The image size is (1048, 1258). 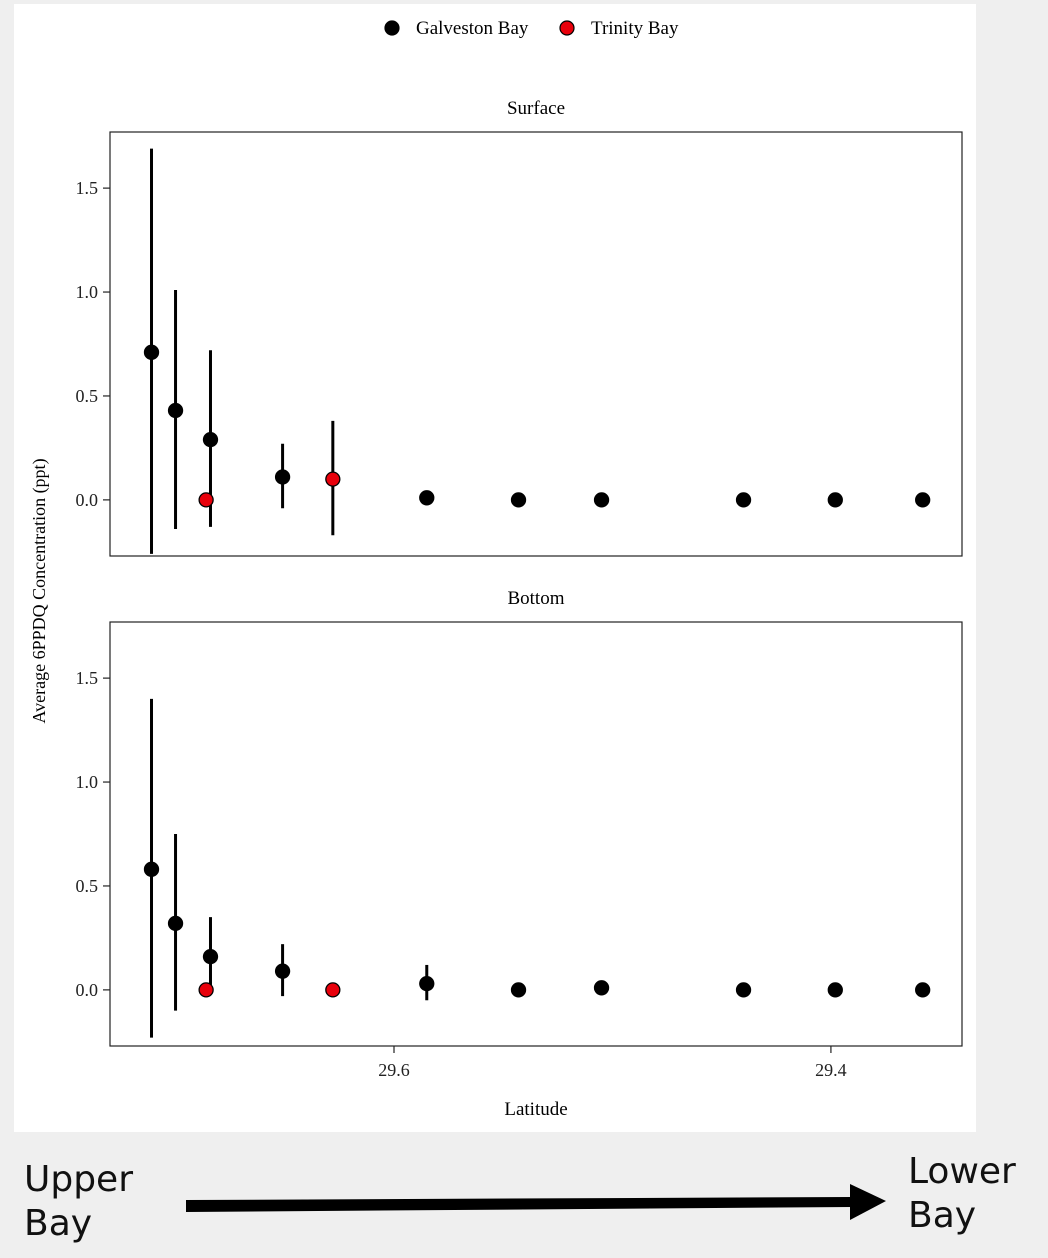 What do you see at coordinates (87, 292) in the screenshot?
I see `y-tick-label-0-2: 1.0` at bounding box center [87, 292].